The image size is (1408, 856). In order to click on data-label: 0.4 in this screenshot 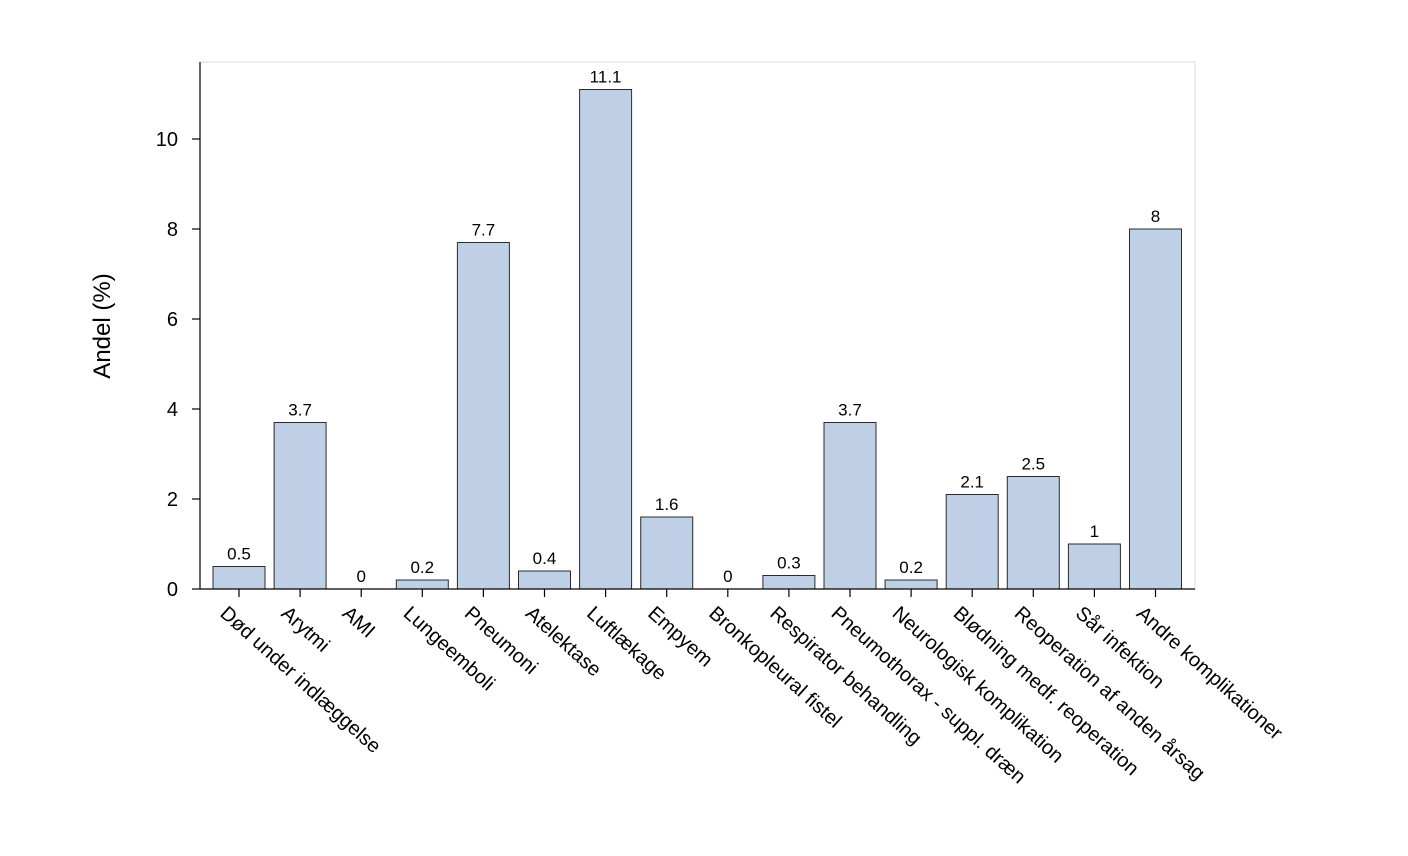, I will do `click(545, 558)`.